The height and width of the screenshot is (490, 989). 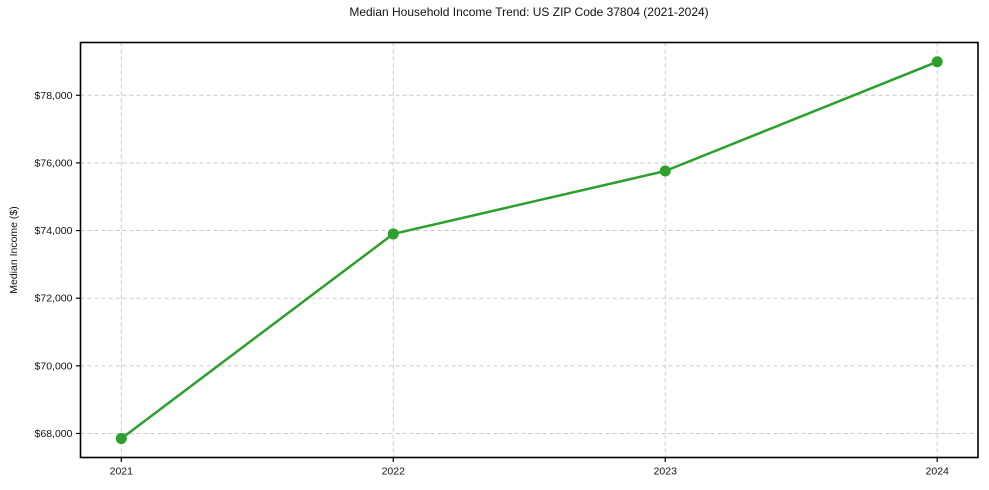 What do you see at coordinates (938, 472) in the screenshot?
I see `x-tick-label: 2024` at bounding box center [938, 472].